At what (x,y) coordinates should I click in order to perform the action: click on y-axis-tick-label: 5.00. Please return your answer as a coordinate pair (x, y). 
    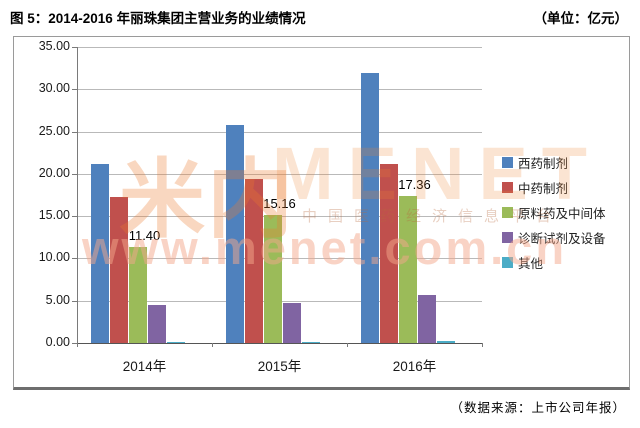
    Looking at the image, I should click on (57, 299).